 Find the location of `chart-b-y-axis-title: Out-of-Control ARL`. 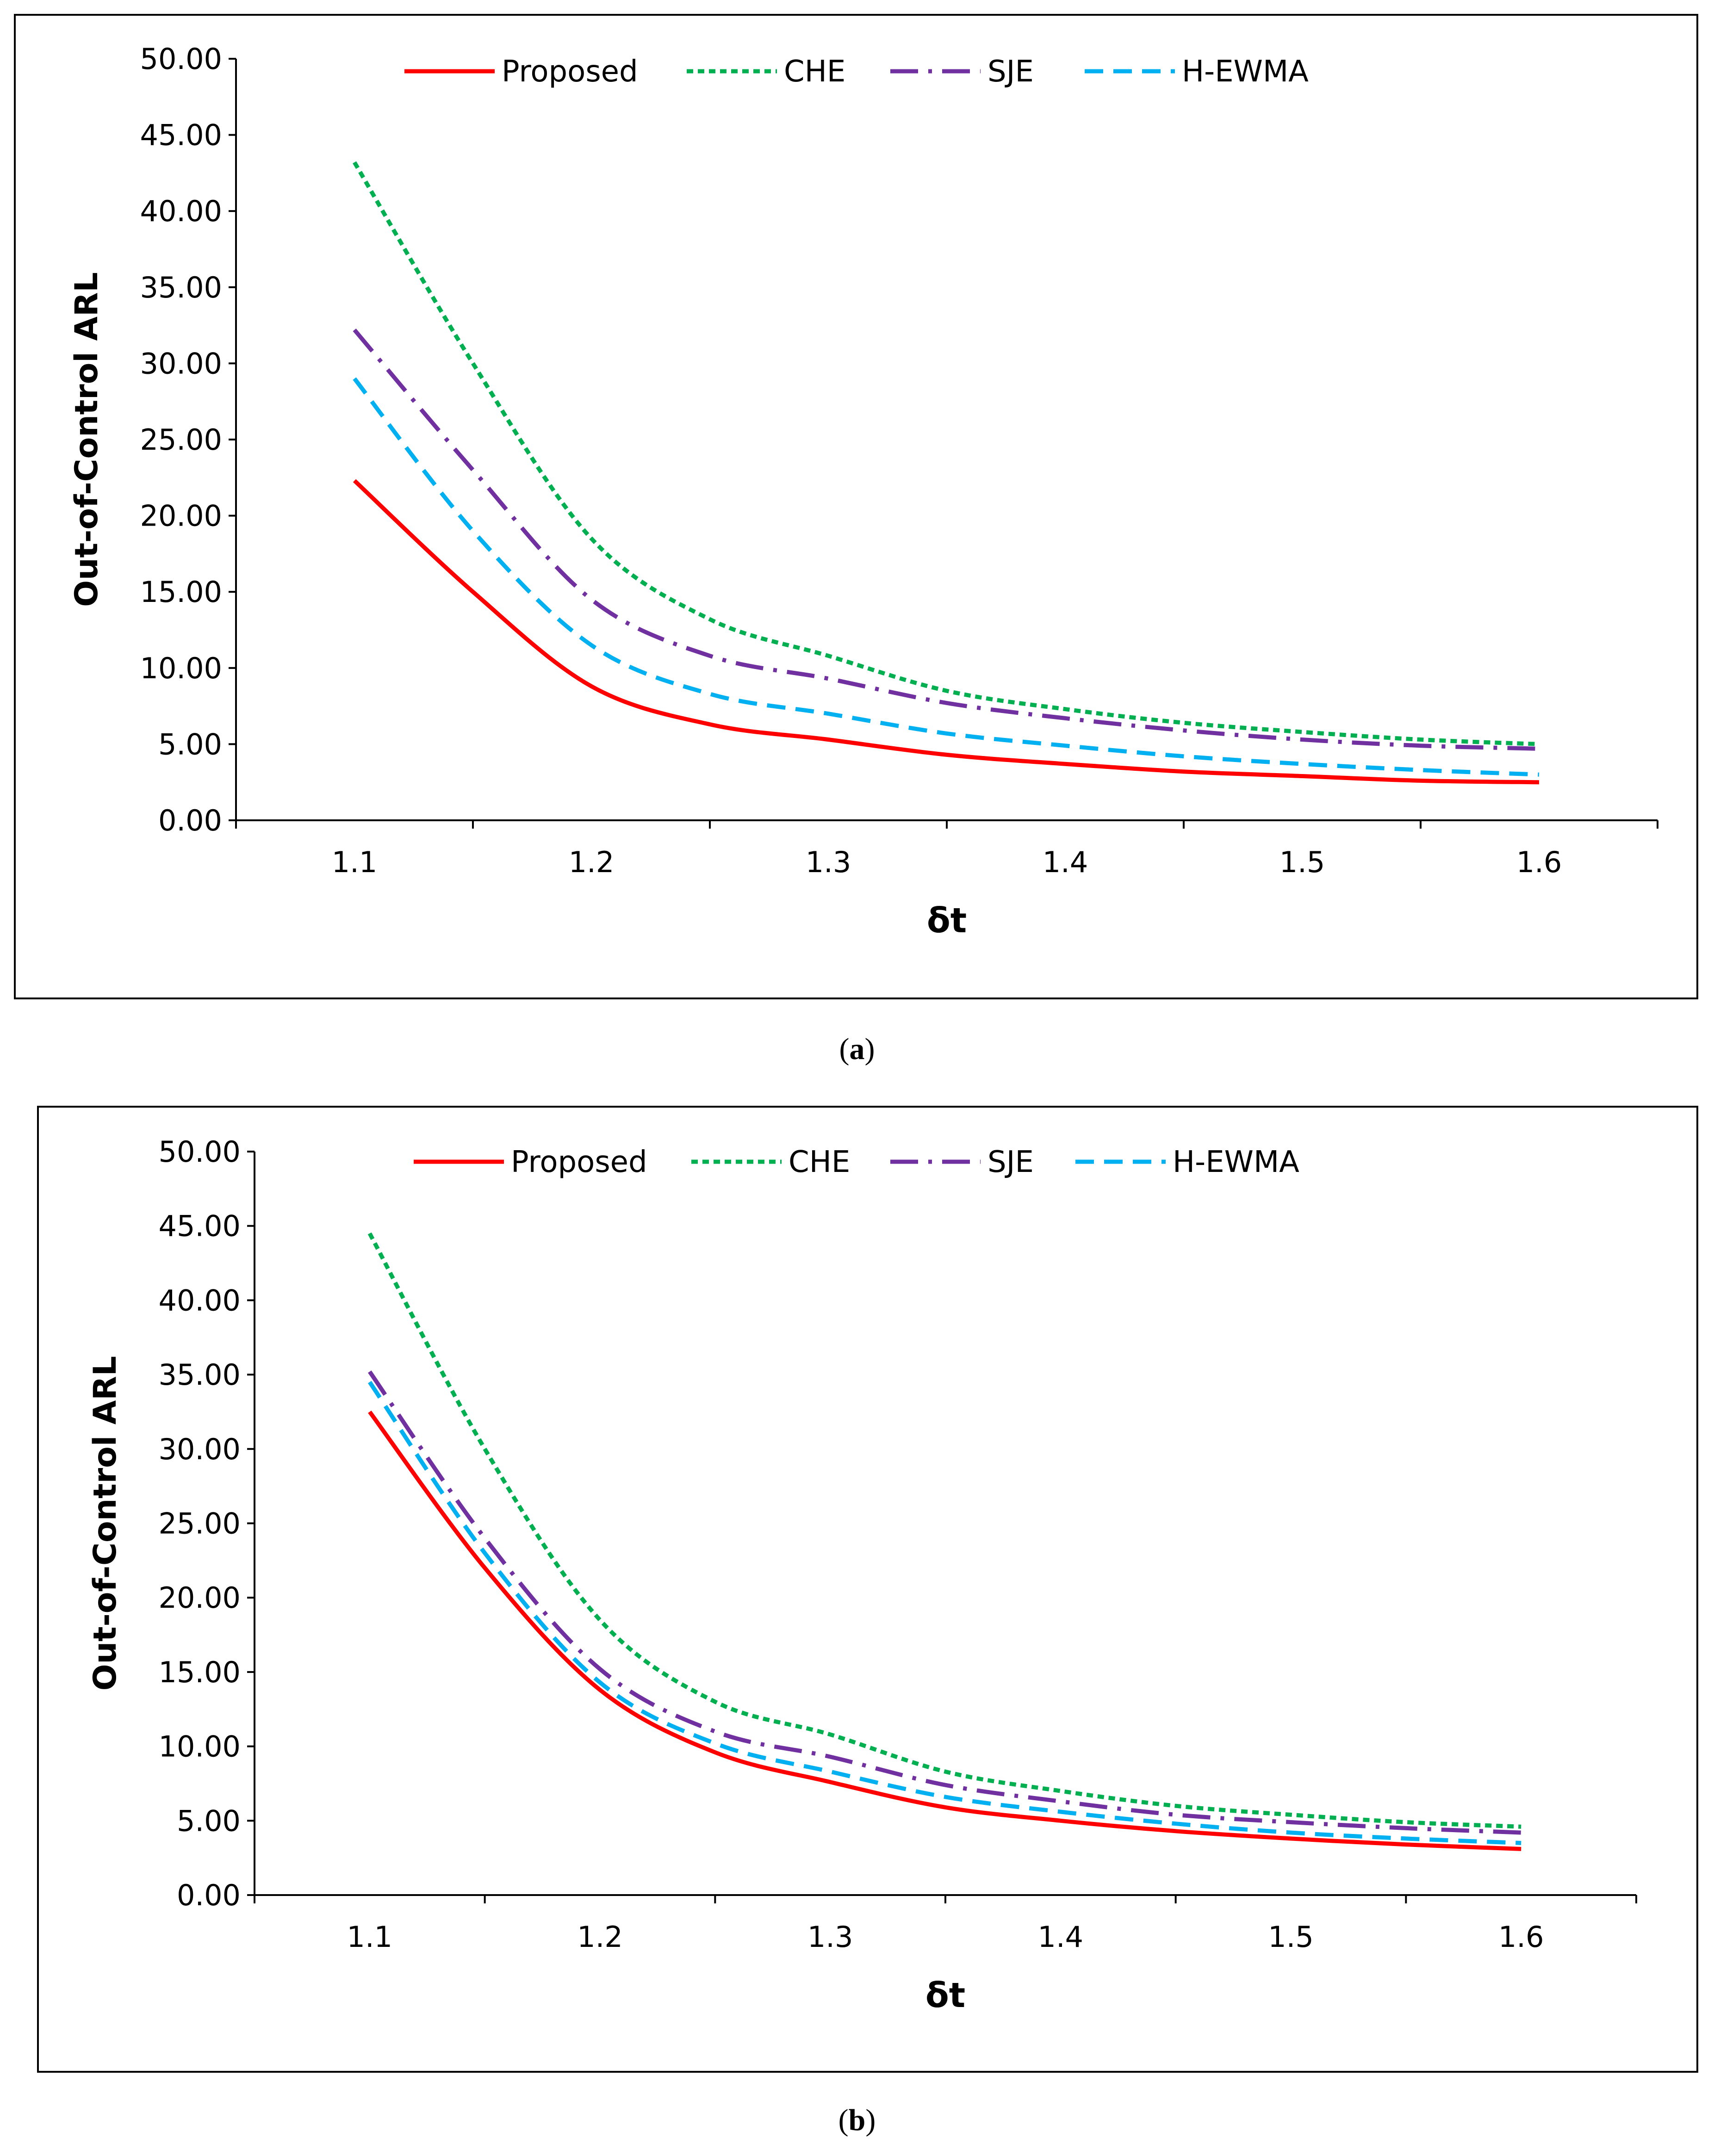

chart-b-y-axis-title: Out-of-Control ARL is located at coordinates (105, 1523).